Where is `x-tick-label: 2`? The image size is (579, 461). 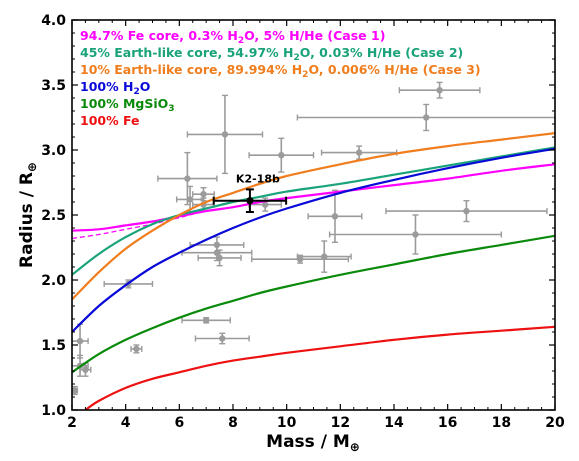 x-tick-label: 2 is located at coordinates (72, 423).